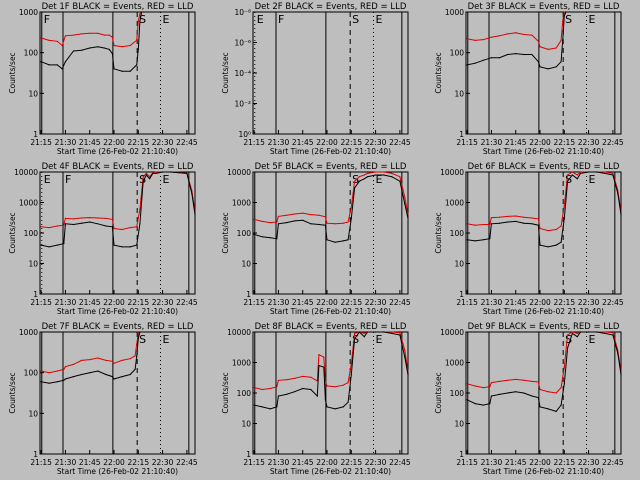 This screenshot has width=640, height=480. I want to click on plot-frame, so click(117, 393).